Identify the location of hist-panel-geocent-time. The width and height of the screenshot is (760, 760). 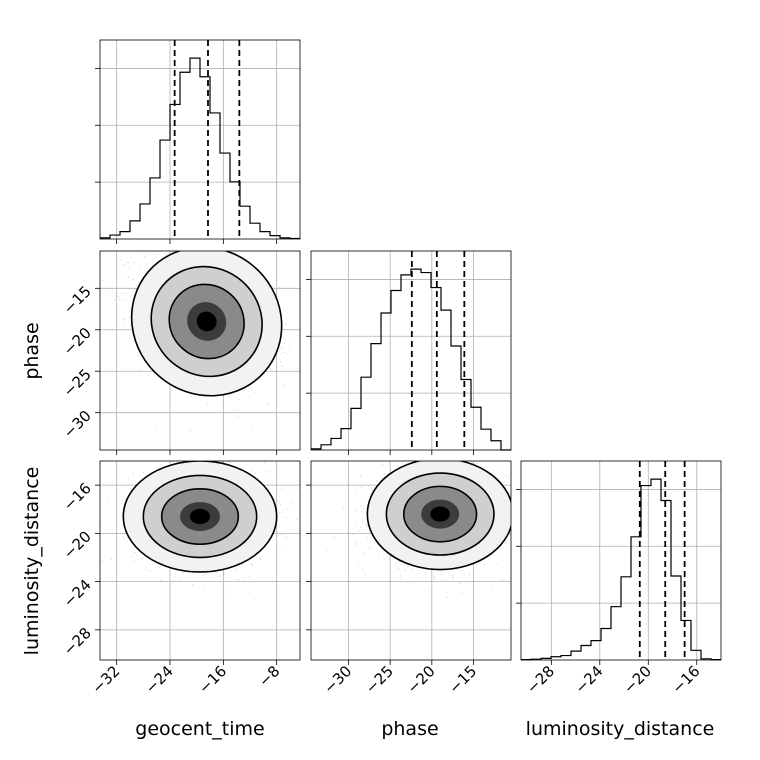
(197, 142).